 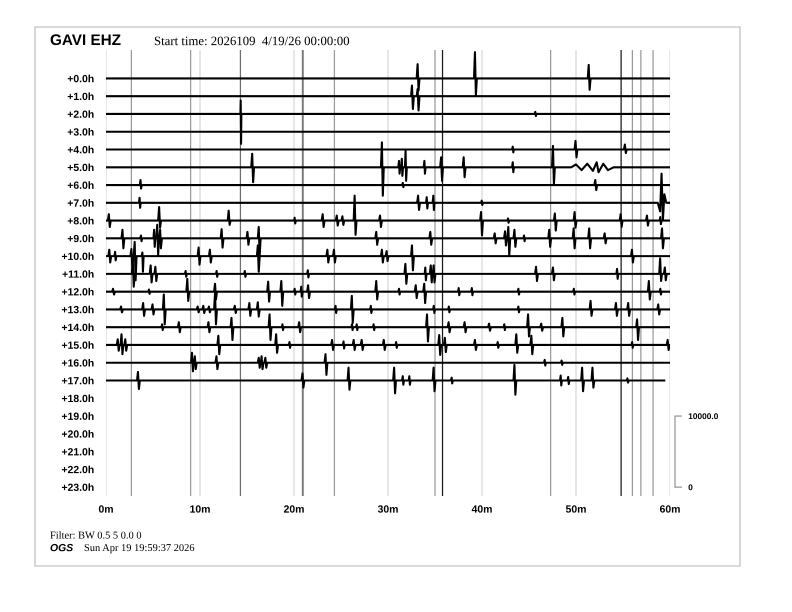 I want to click on y-tick-label: +13.0h, so click(x=78, y=310).